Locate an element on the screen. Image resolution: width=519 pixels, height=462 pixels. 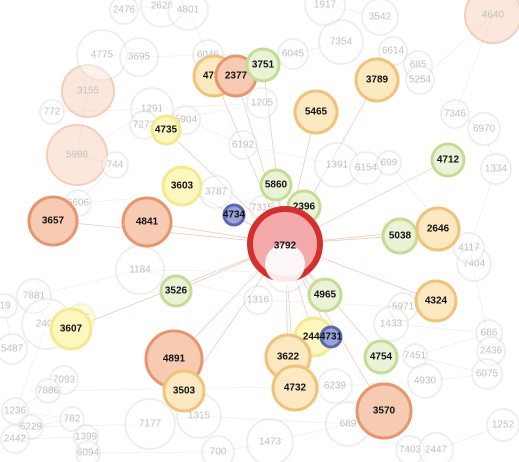
node-4117: 4117 is located at coordinates (469, 248).